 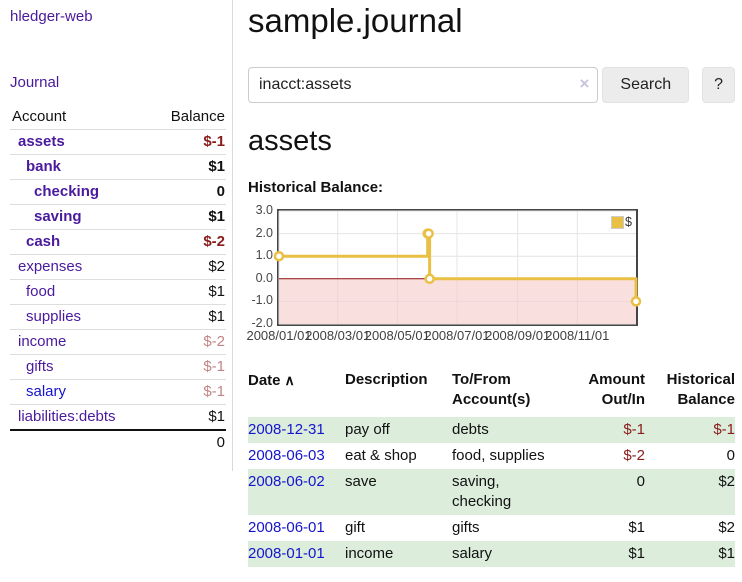 I want to click on account-link: gifts, so click(x=40, y=366).